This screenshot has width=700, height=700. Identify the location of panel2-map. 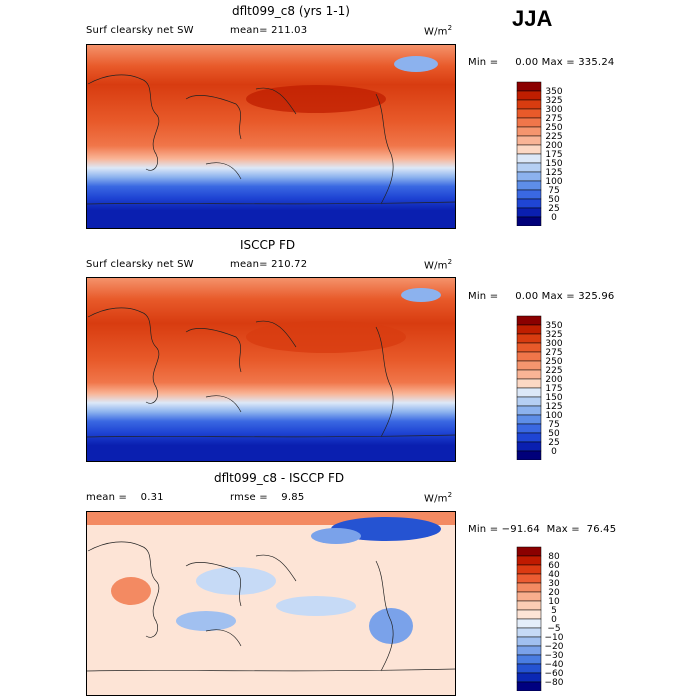
(271, 369).